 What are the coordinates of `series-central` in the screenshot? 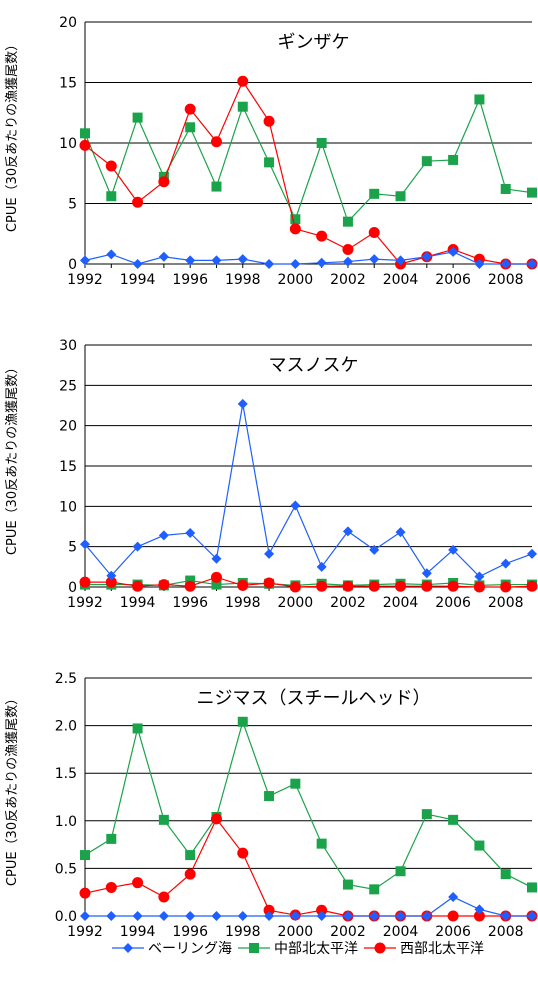 It's located at (308, 160).